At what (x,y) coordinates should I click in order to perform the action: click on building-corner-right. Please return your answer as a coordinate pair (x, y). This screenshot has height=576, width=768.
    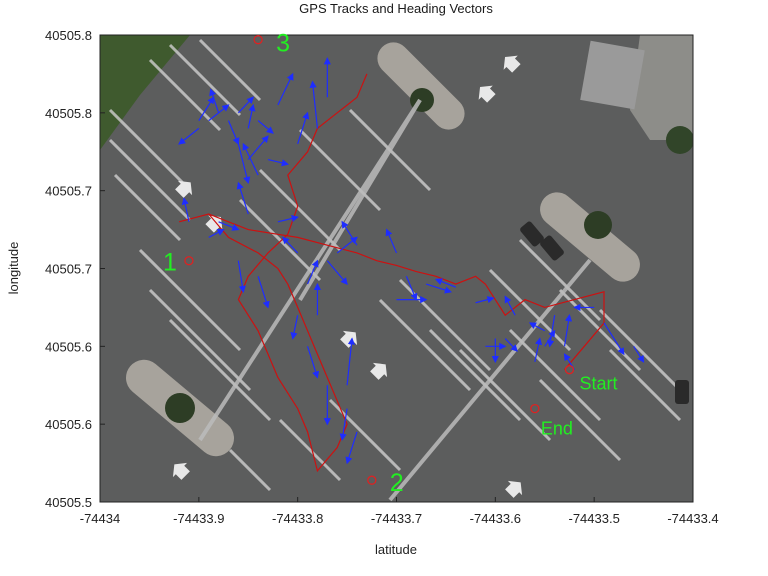
    Looking at the image, I should click on (661, 87).